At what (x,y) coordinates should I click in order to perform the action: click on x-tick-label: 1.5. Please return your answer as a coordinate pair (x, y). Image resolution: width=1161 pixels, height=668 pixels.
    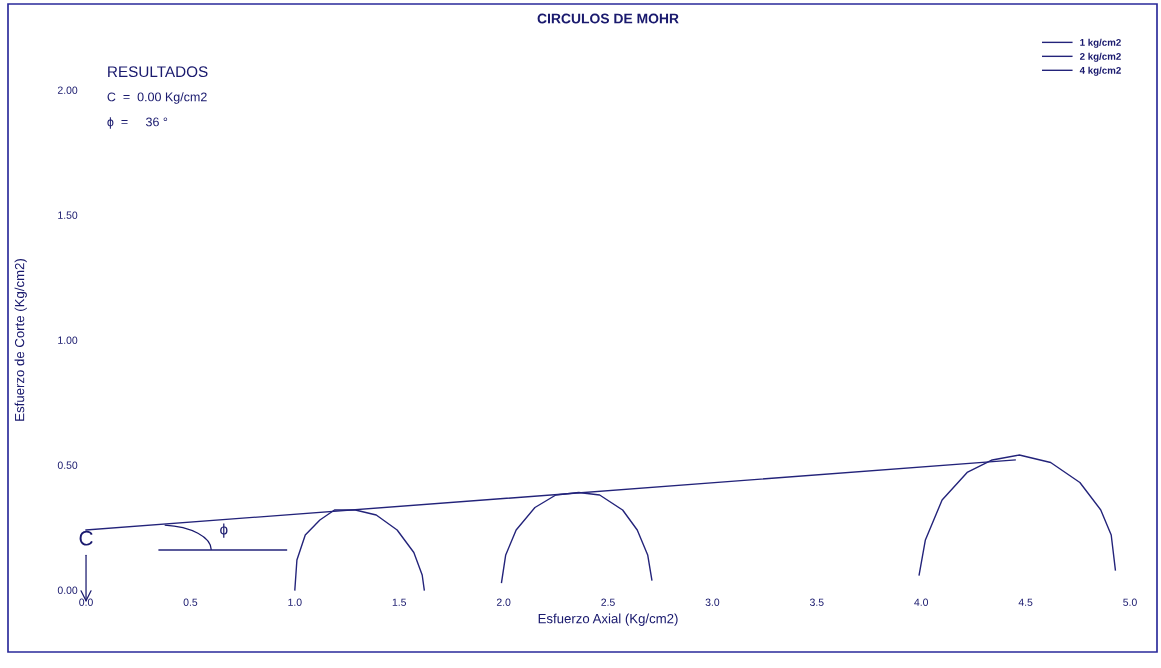
    Looking at the image, I should click on (399, 602).